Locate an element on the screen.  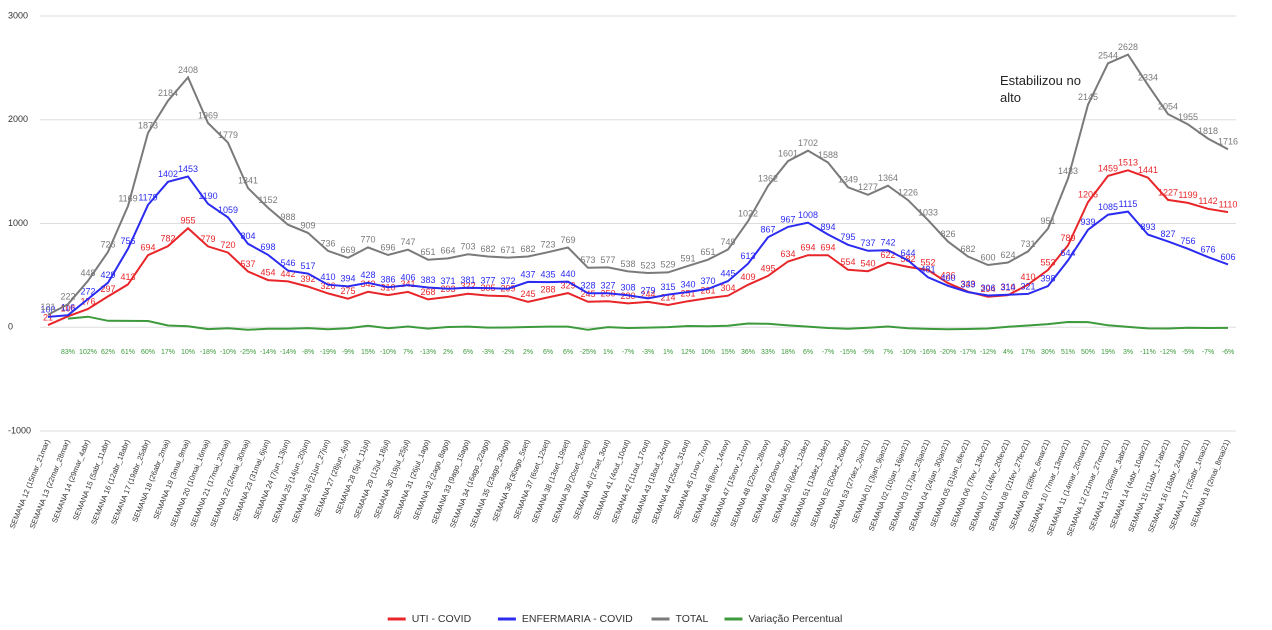
data-label: -7% is located at coordinates (828, 352).